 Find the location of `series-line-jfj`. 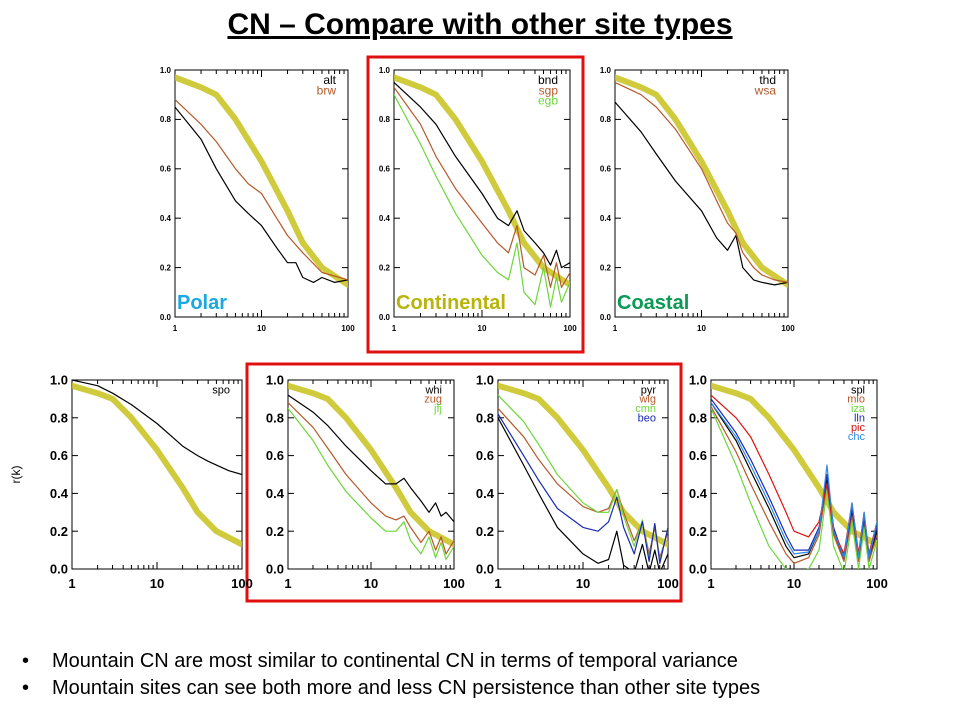

series-line-jfj is located at coordinates (371, 484).